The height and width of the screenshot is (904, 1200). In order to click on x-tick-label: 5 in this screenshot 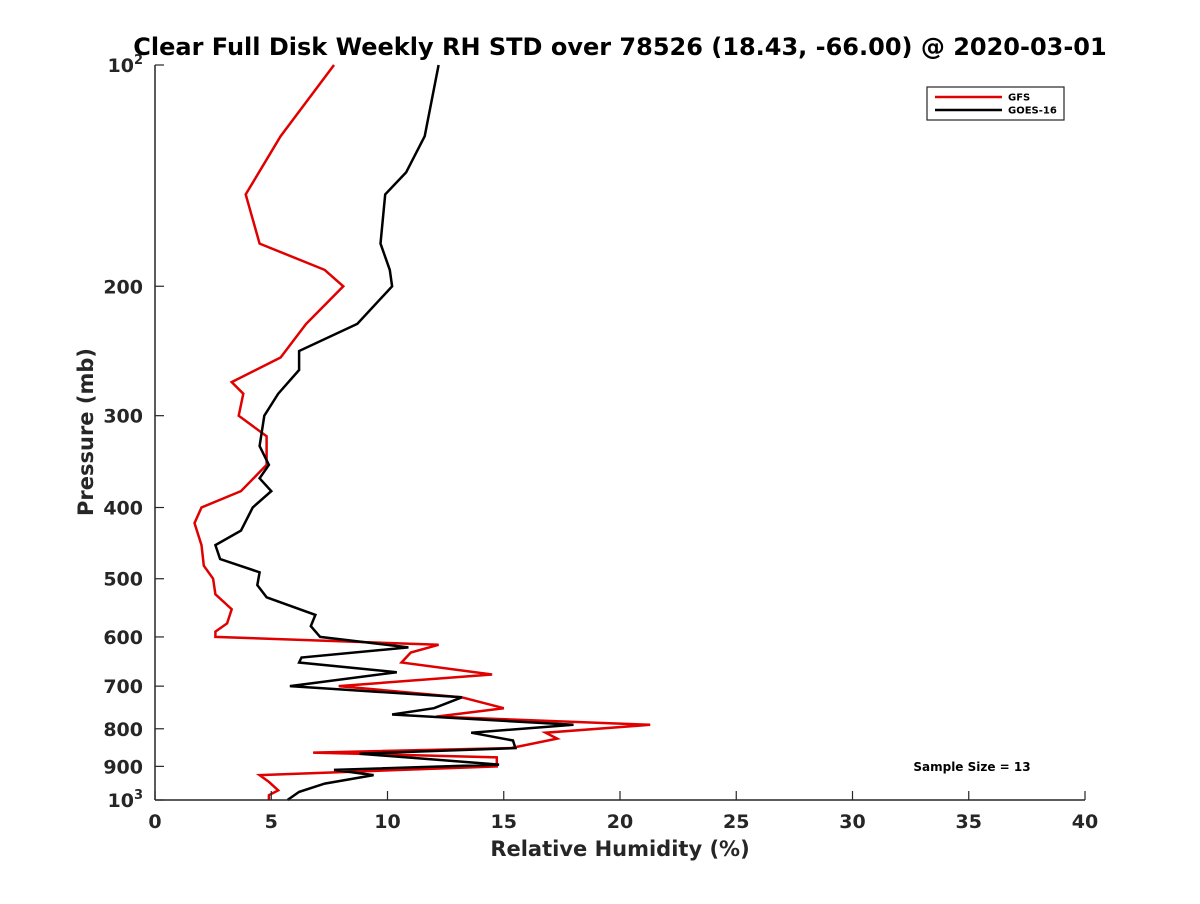, I will do `click(271, 822)`.